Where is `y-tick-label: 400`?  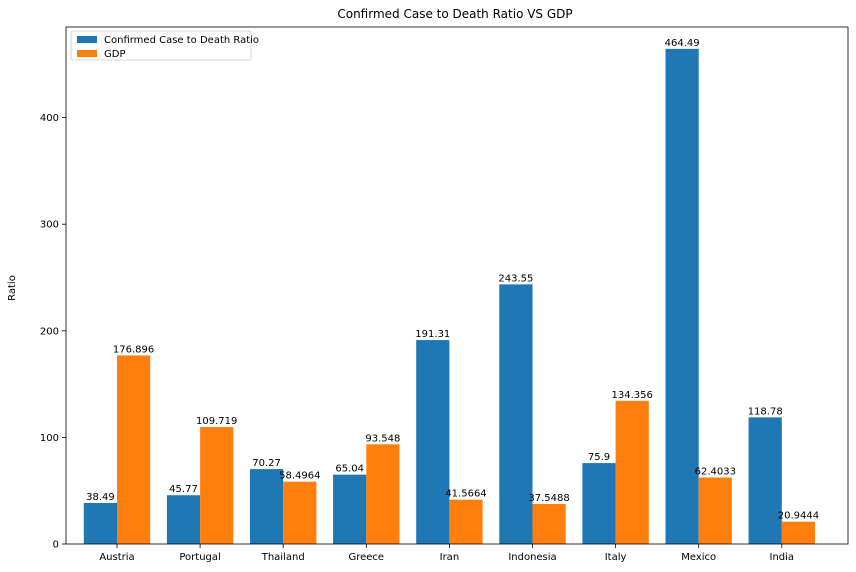
y-tick-label: 400 is located at coordinates (49, 118).